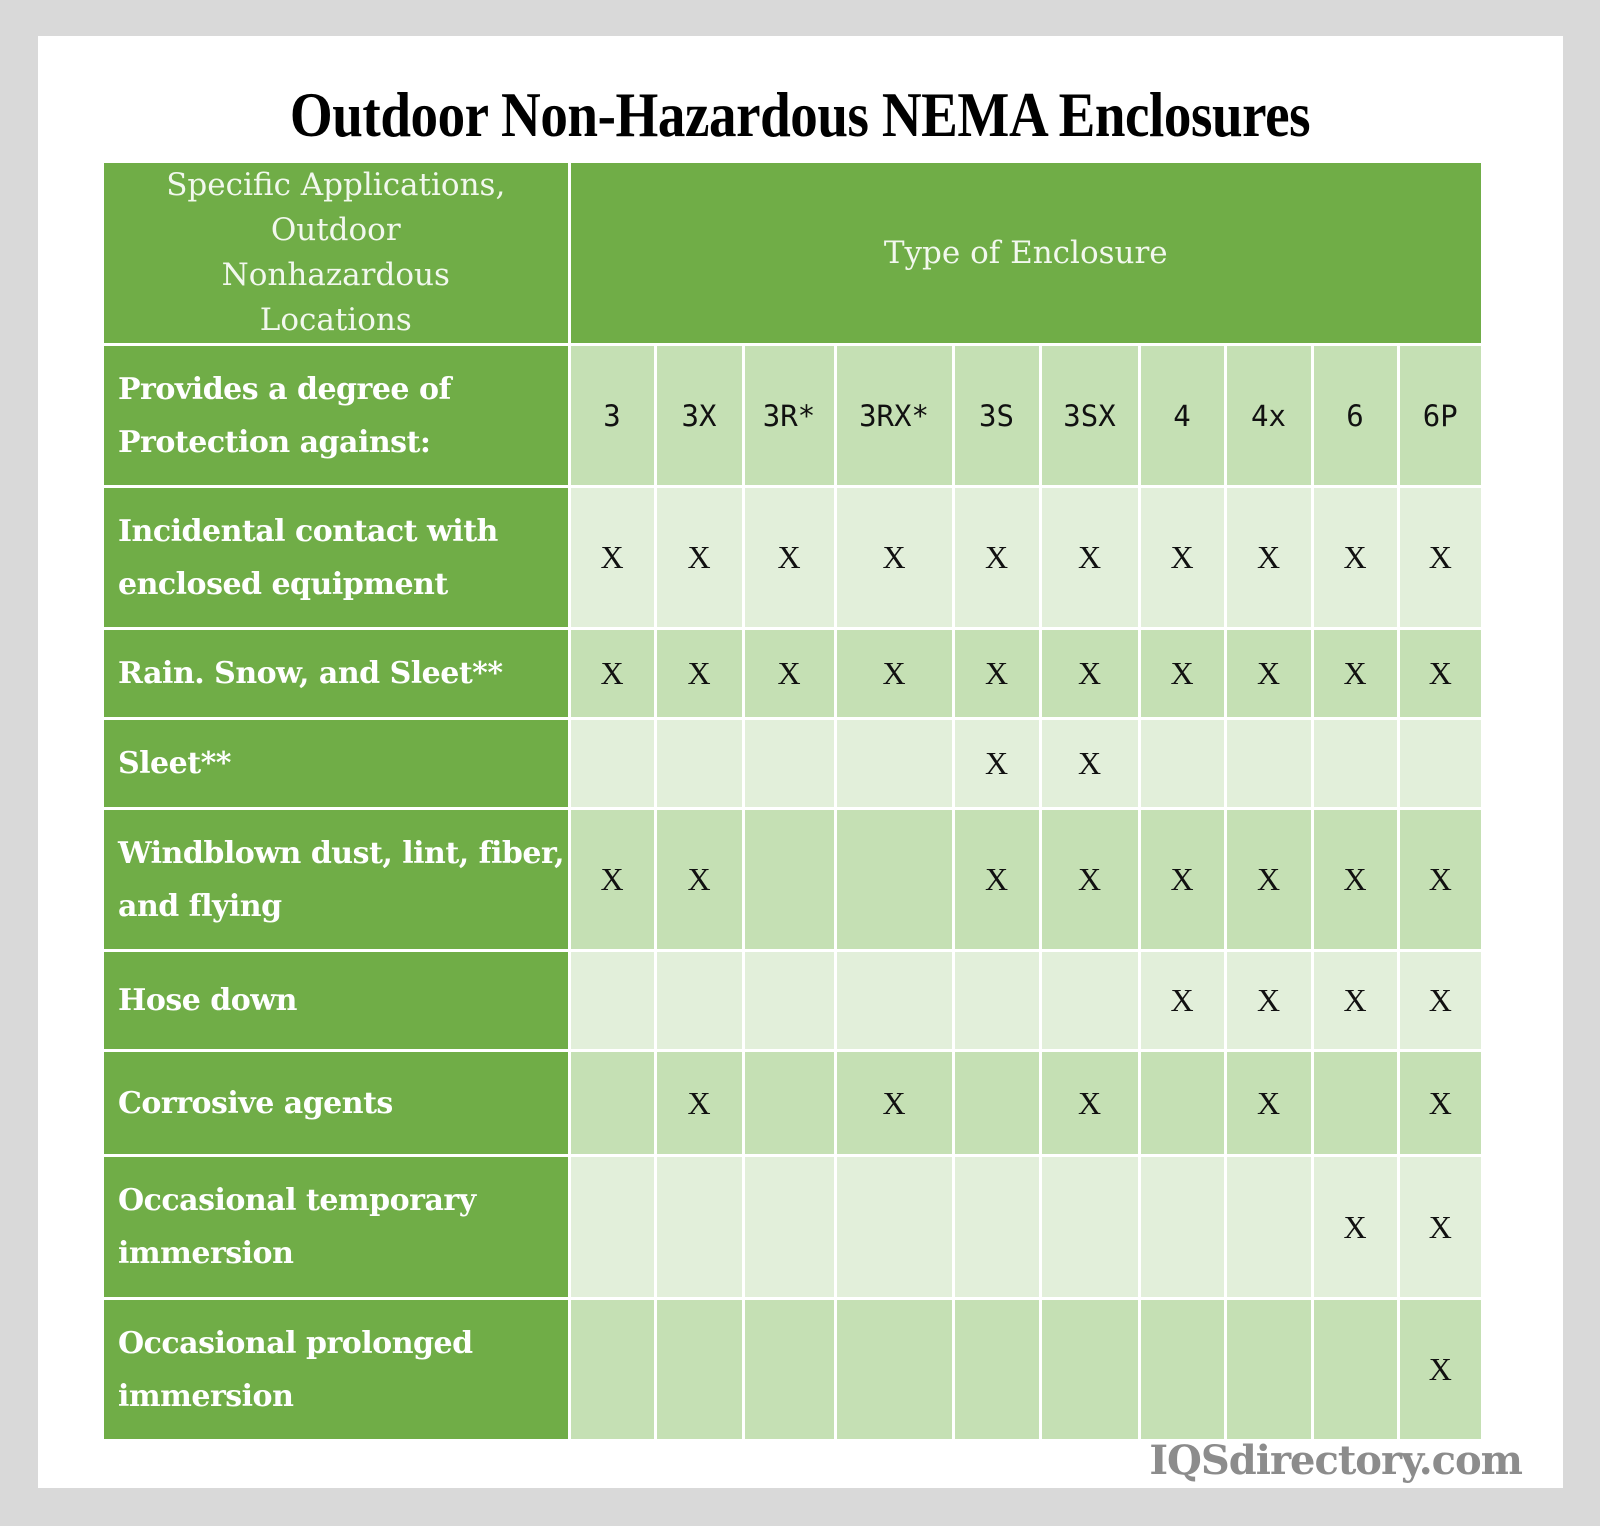  I want to click on cell-3RX*: X, so click(894, 673).